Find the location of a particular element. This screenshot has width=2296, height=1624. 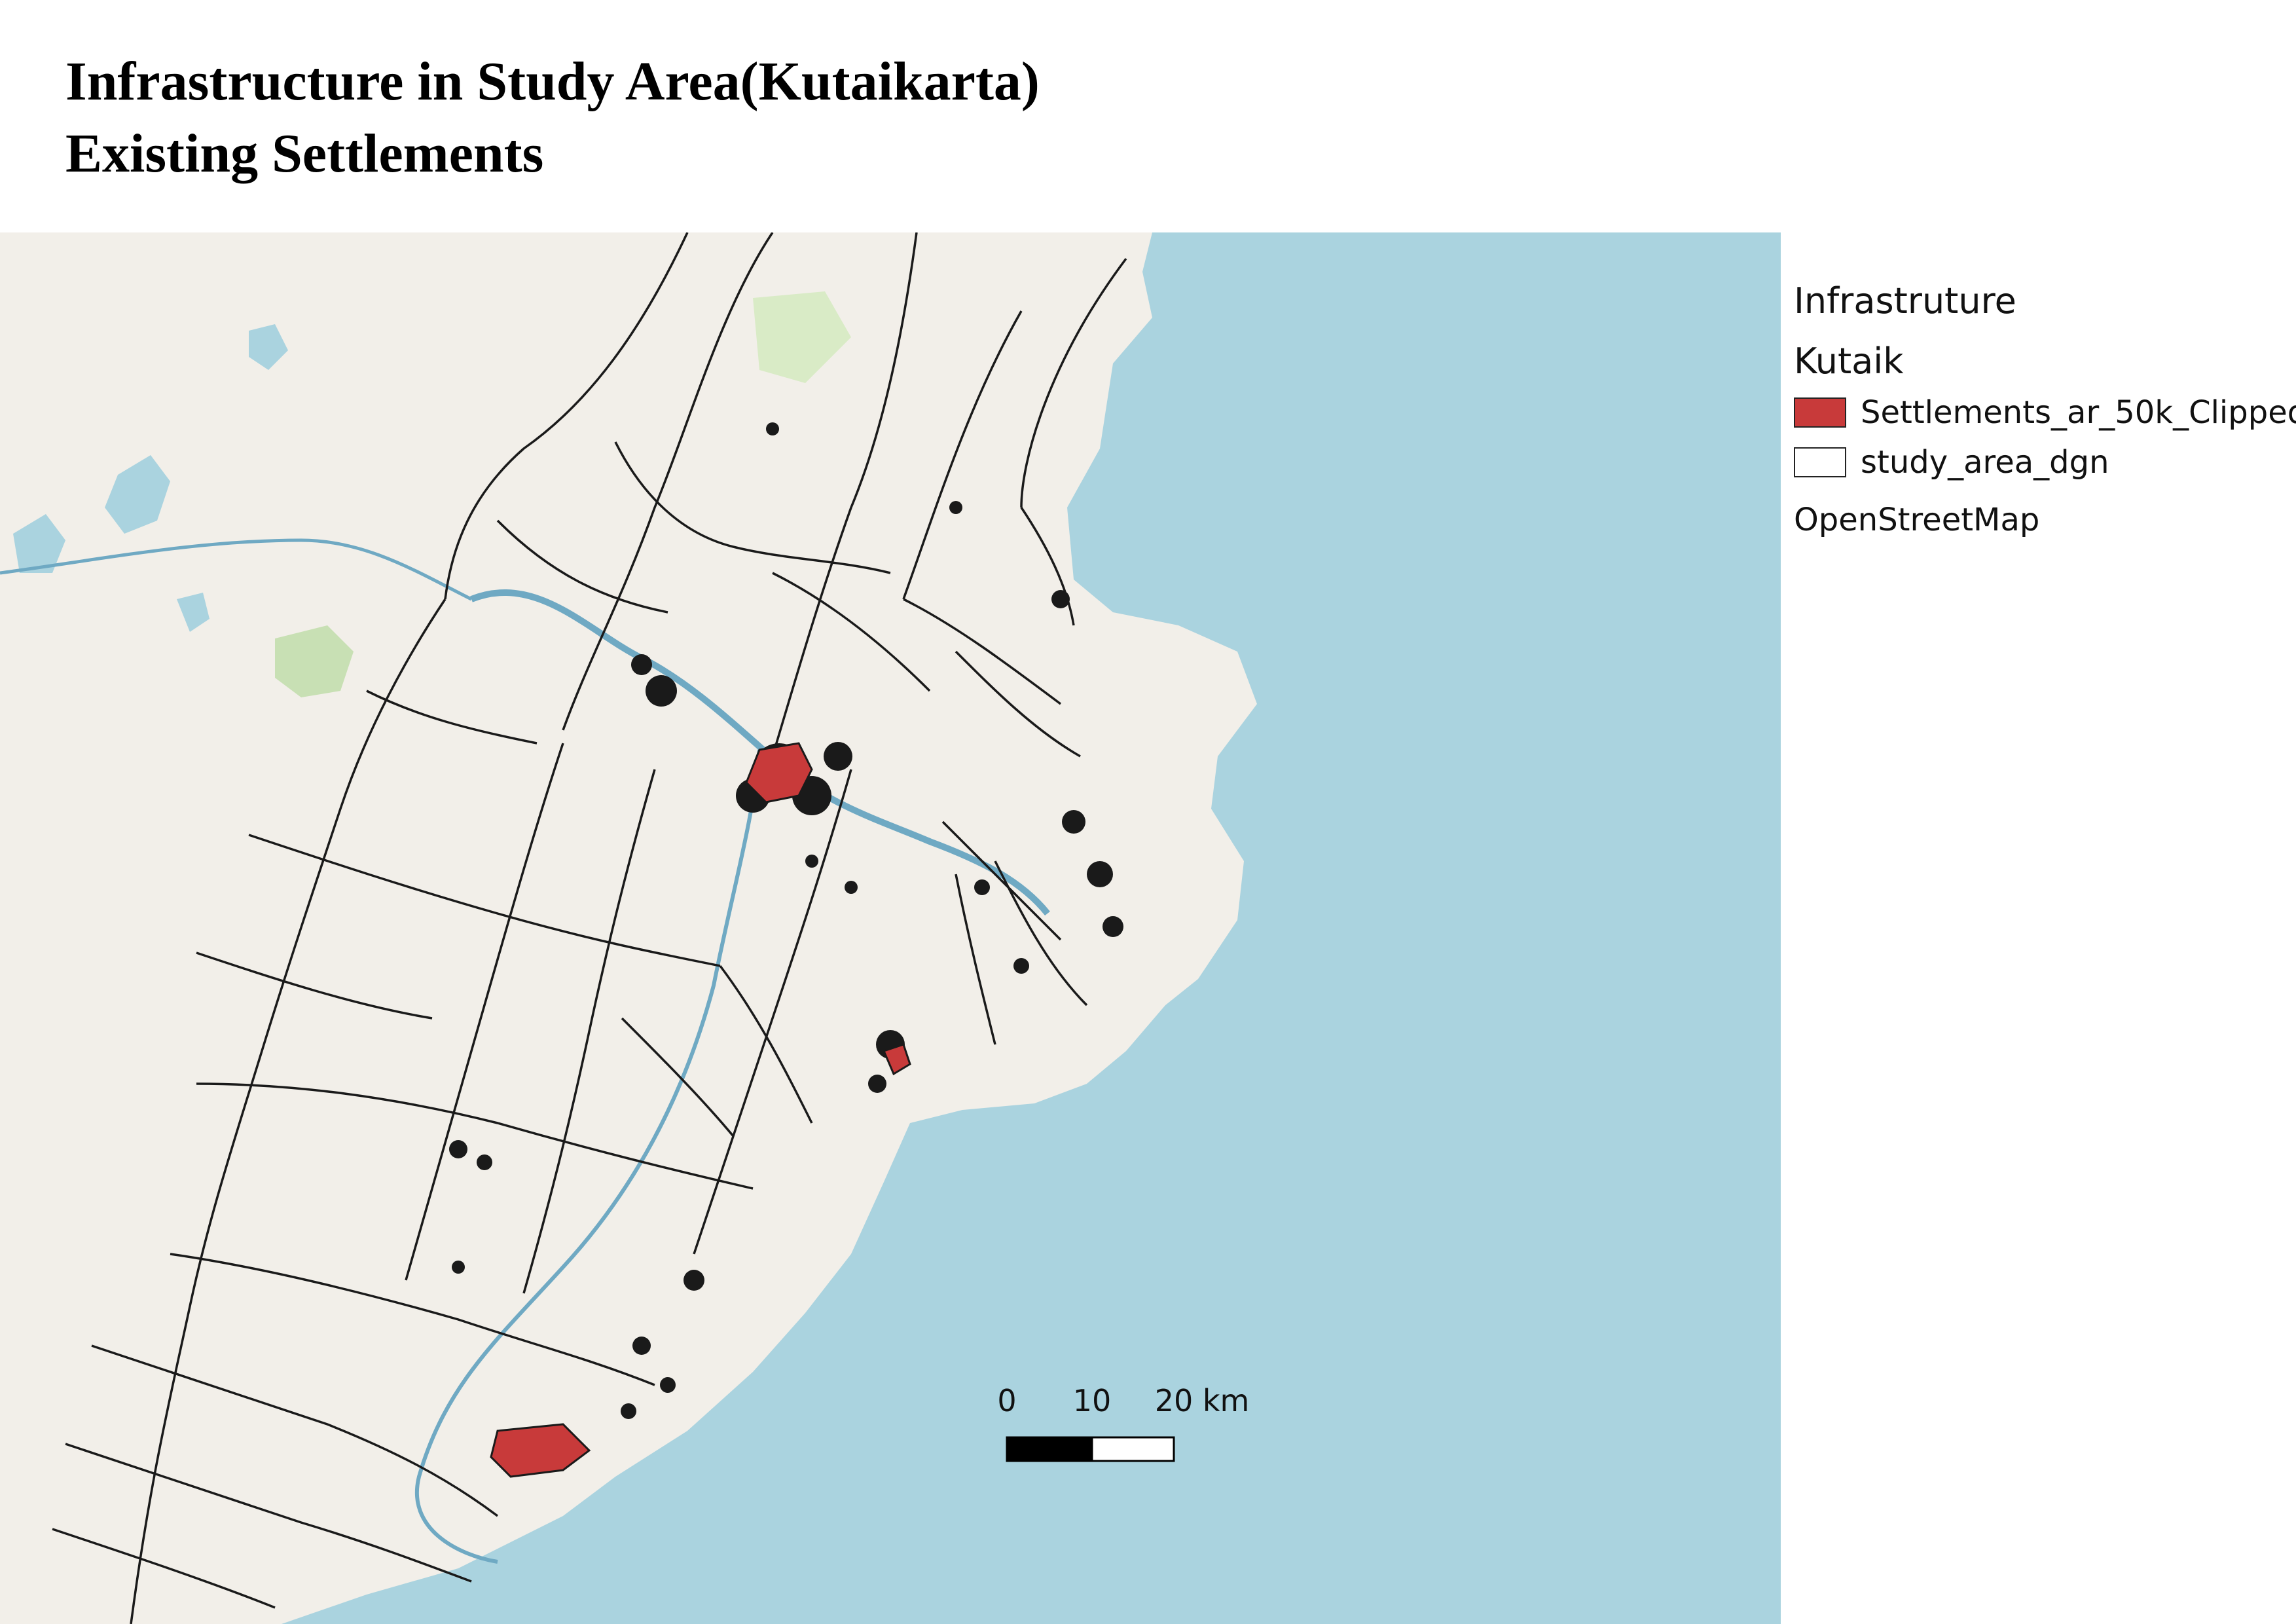

legend-item-settlements: Settlements_ar_50k_Clipped is located at coordinates (2045, 412).